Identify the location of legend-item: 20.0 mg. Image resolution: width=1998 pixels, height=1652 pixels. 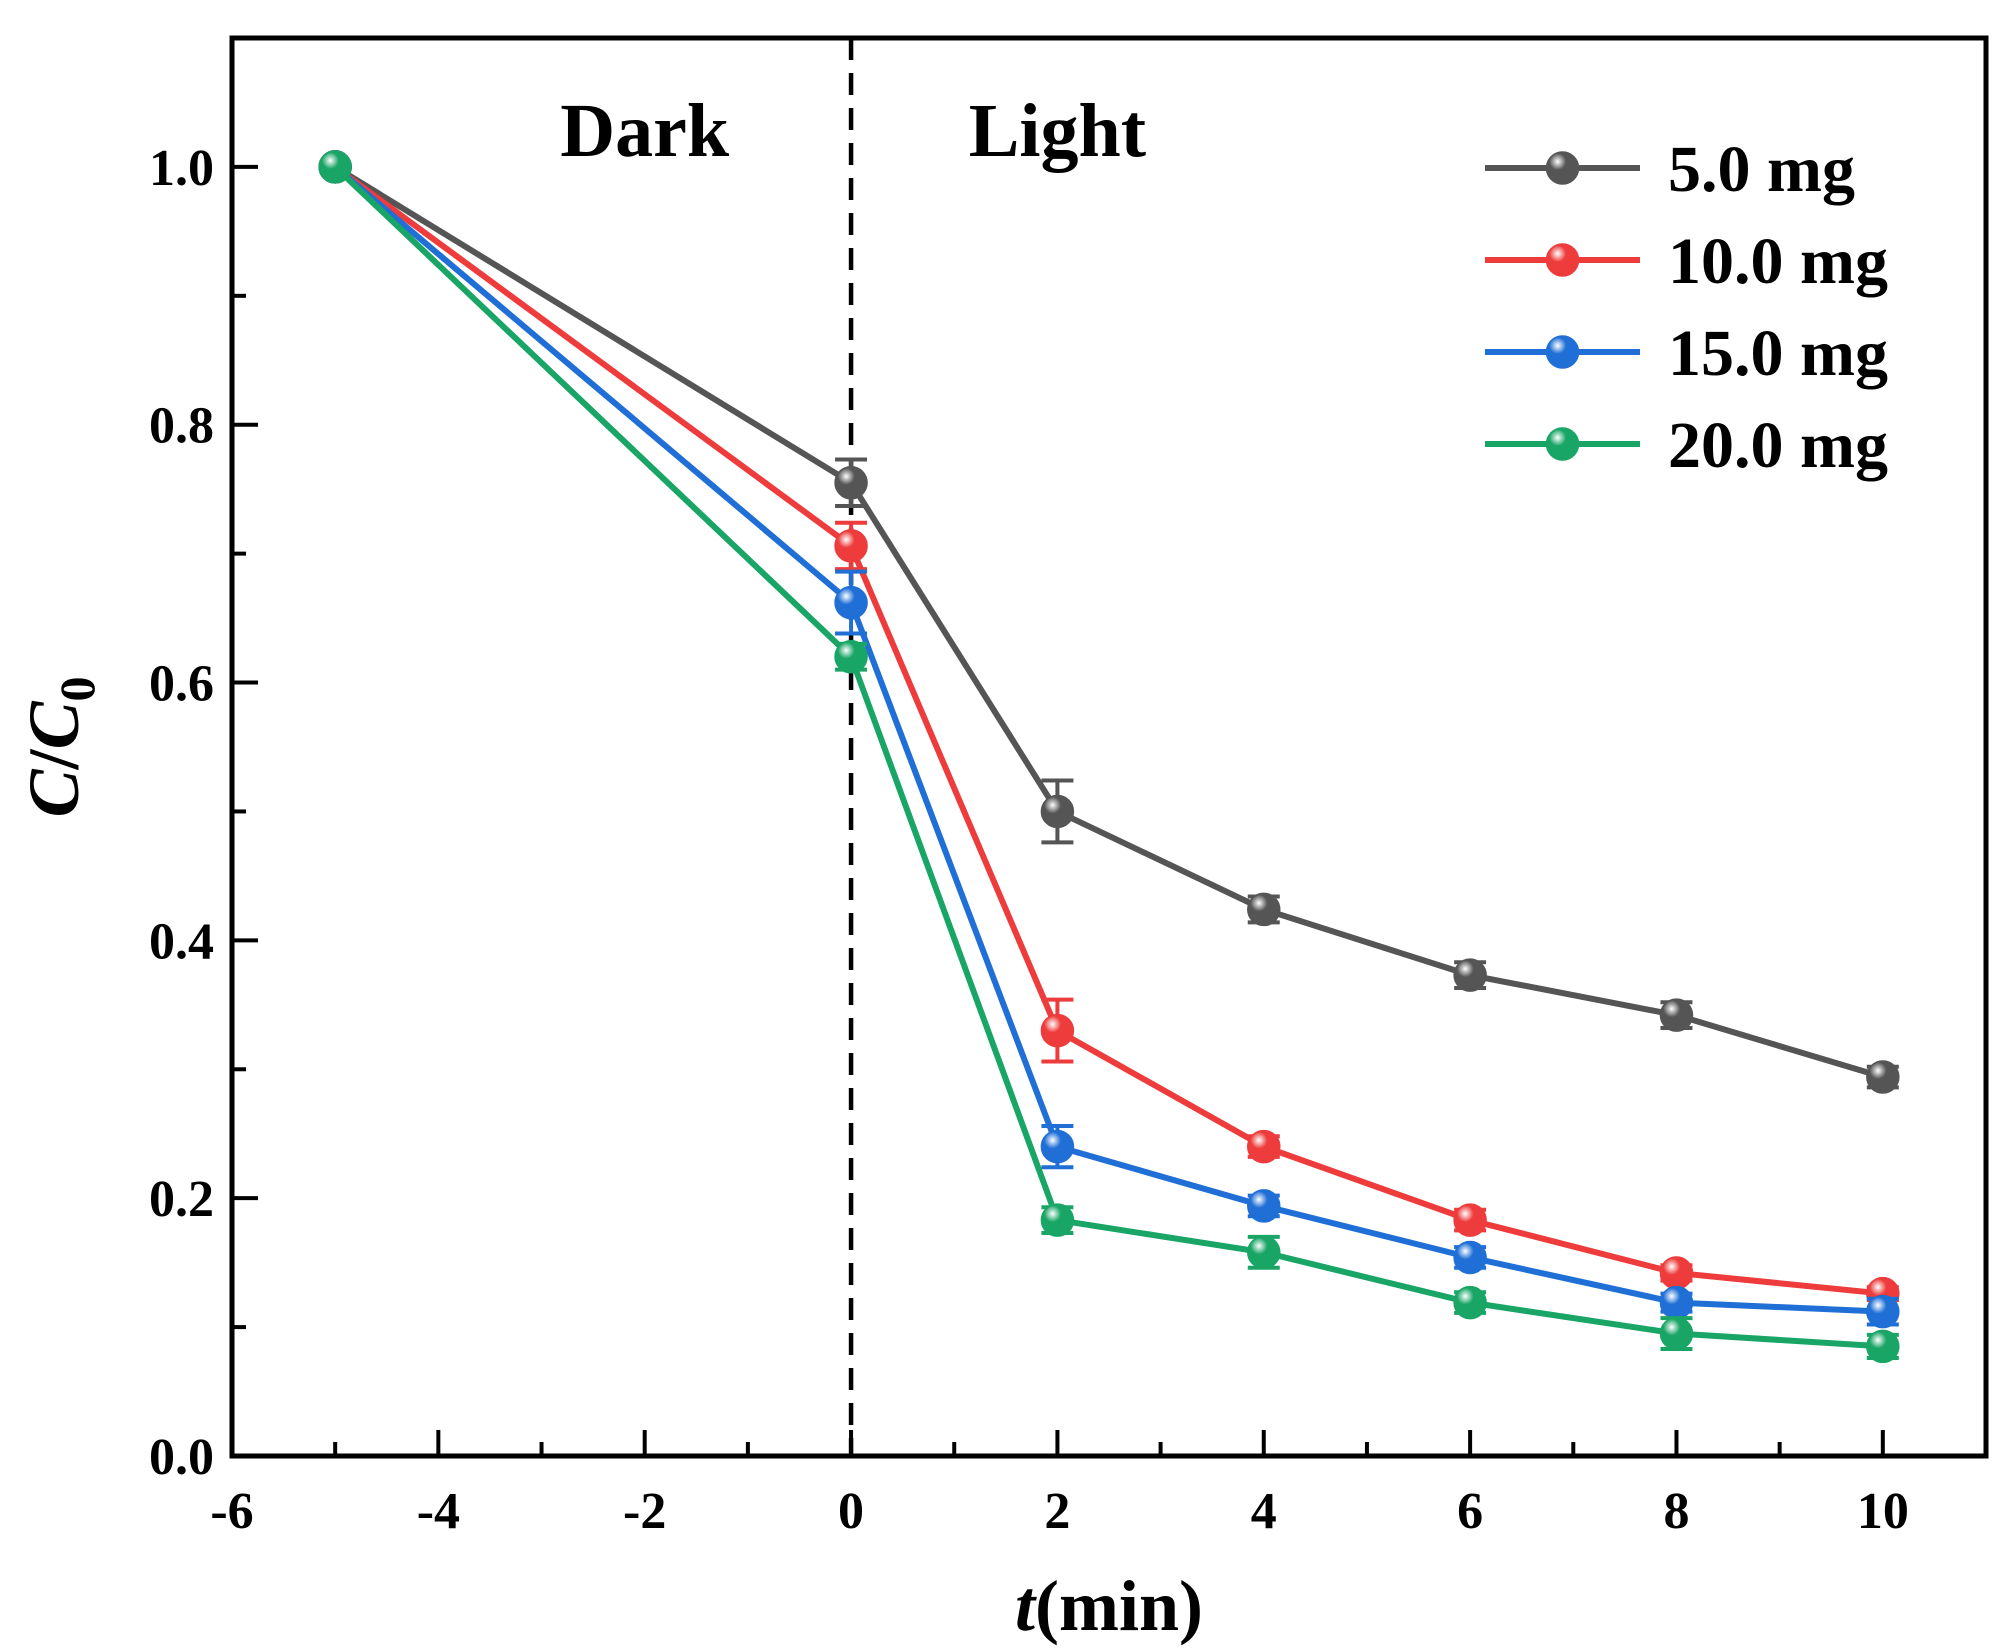
(1686, 445).